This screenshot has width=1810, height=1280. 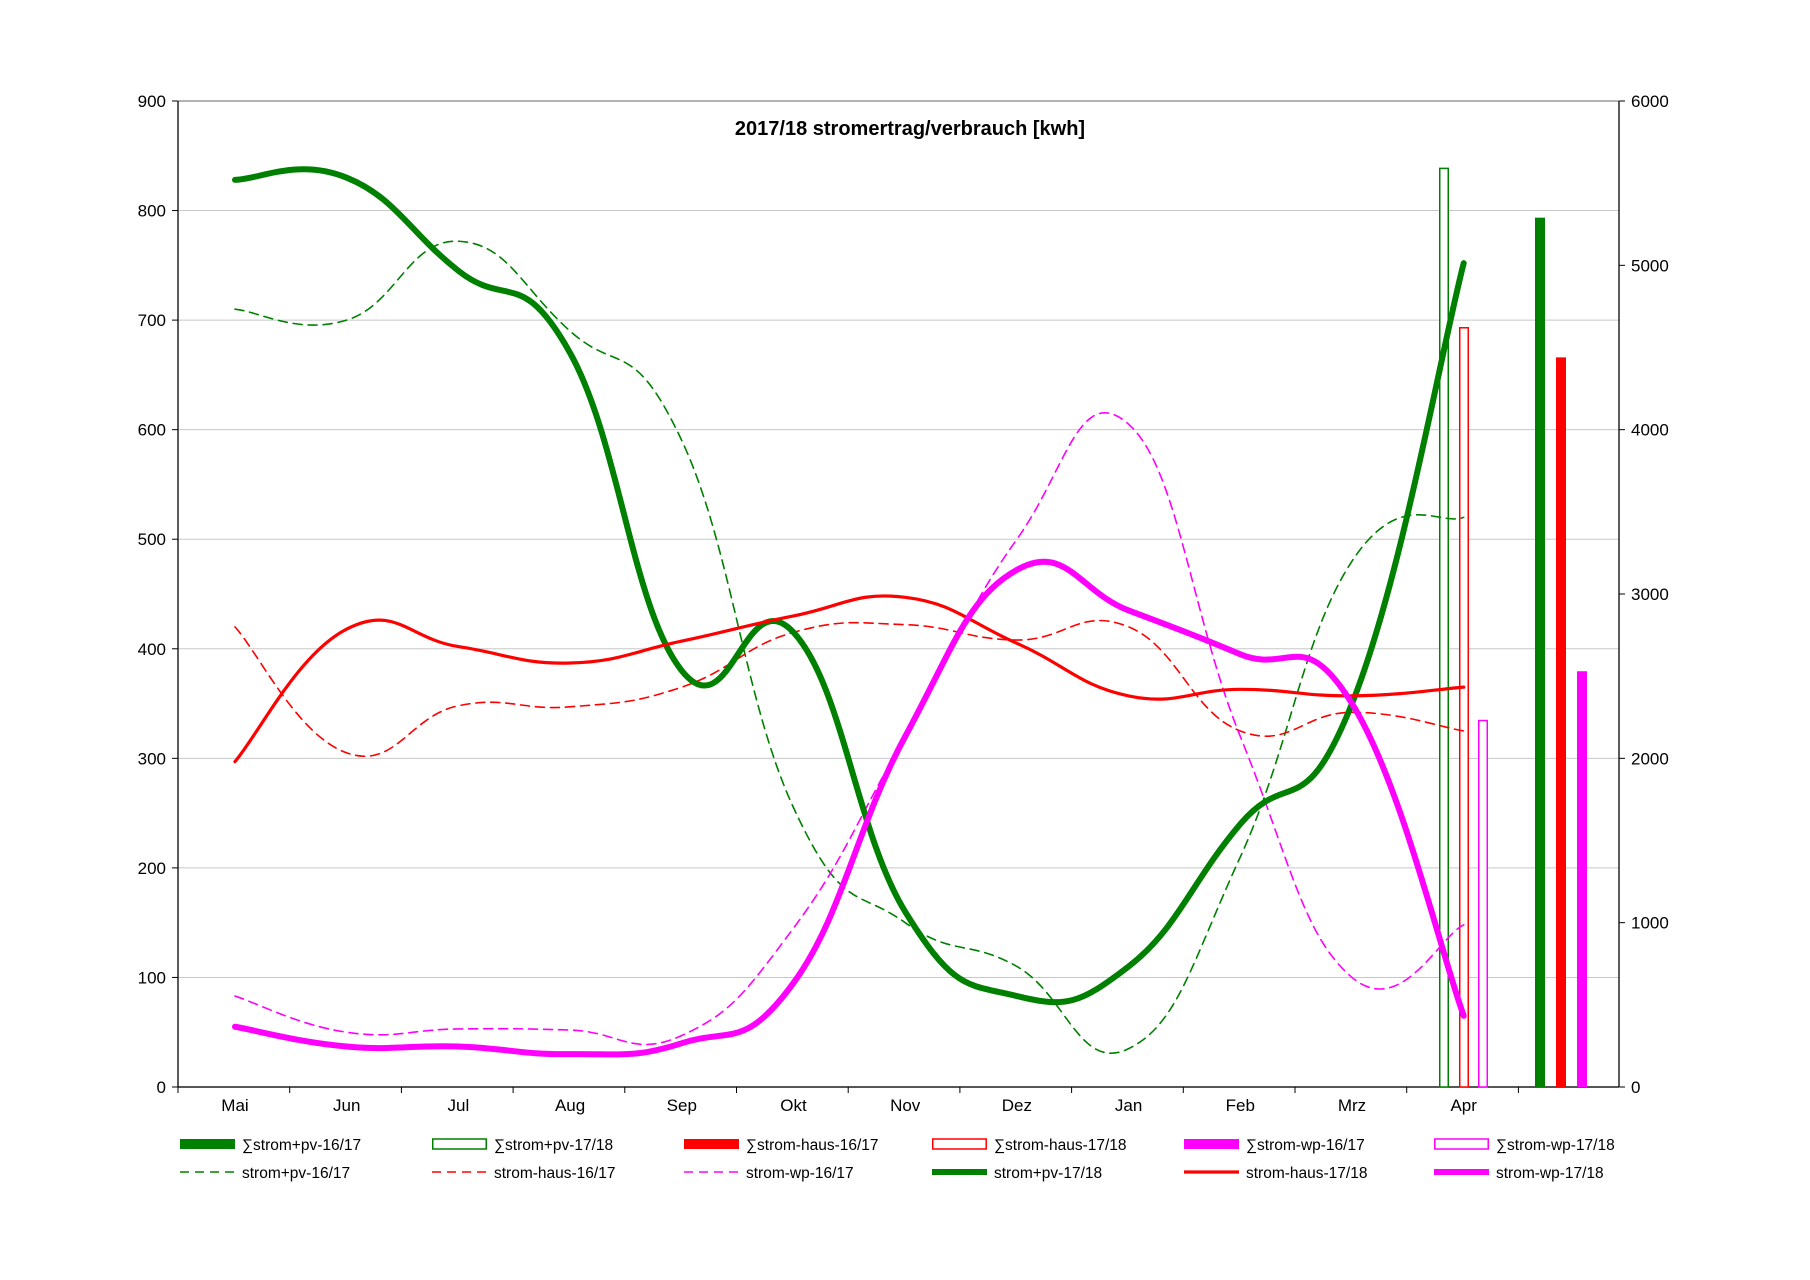 What do you see at coordinates (1463, 1105) in the screenshot?
I see `x-tick-label: Apr` at bounding box center [1463, 1105].